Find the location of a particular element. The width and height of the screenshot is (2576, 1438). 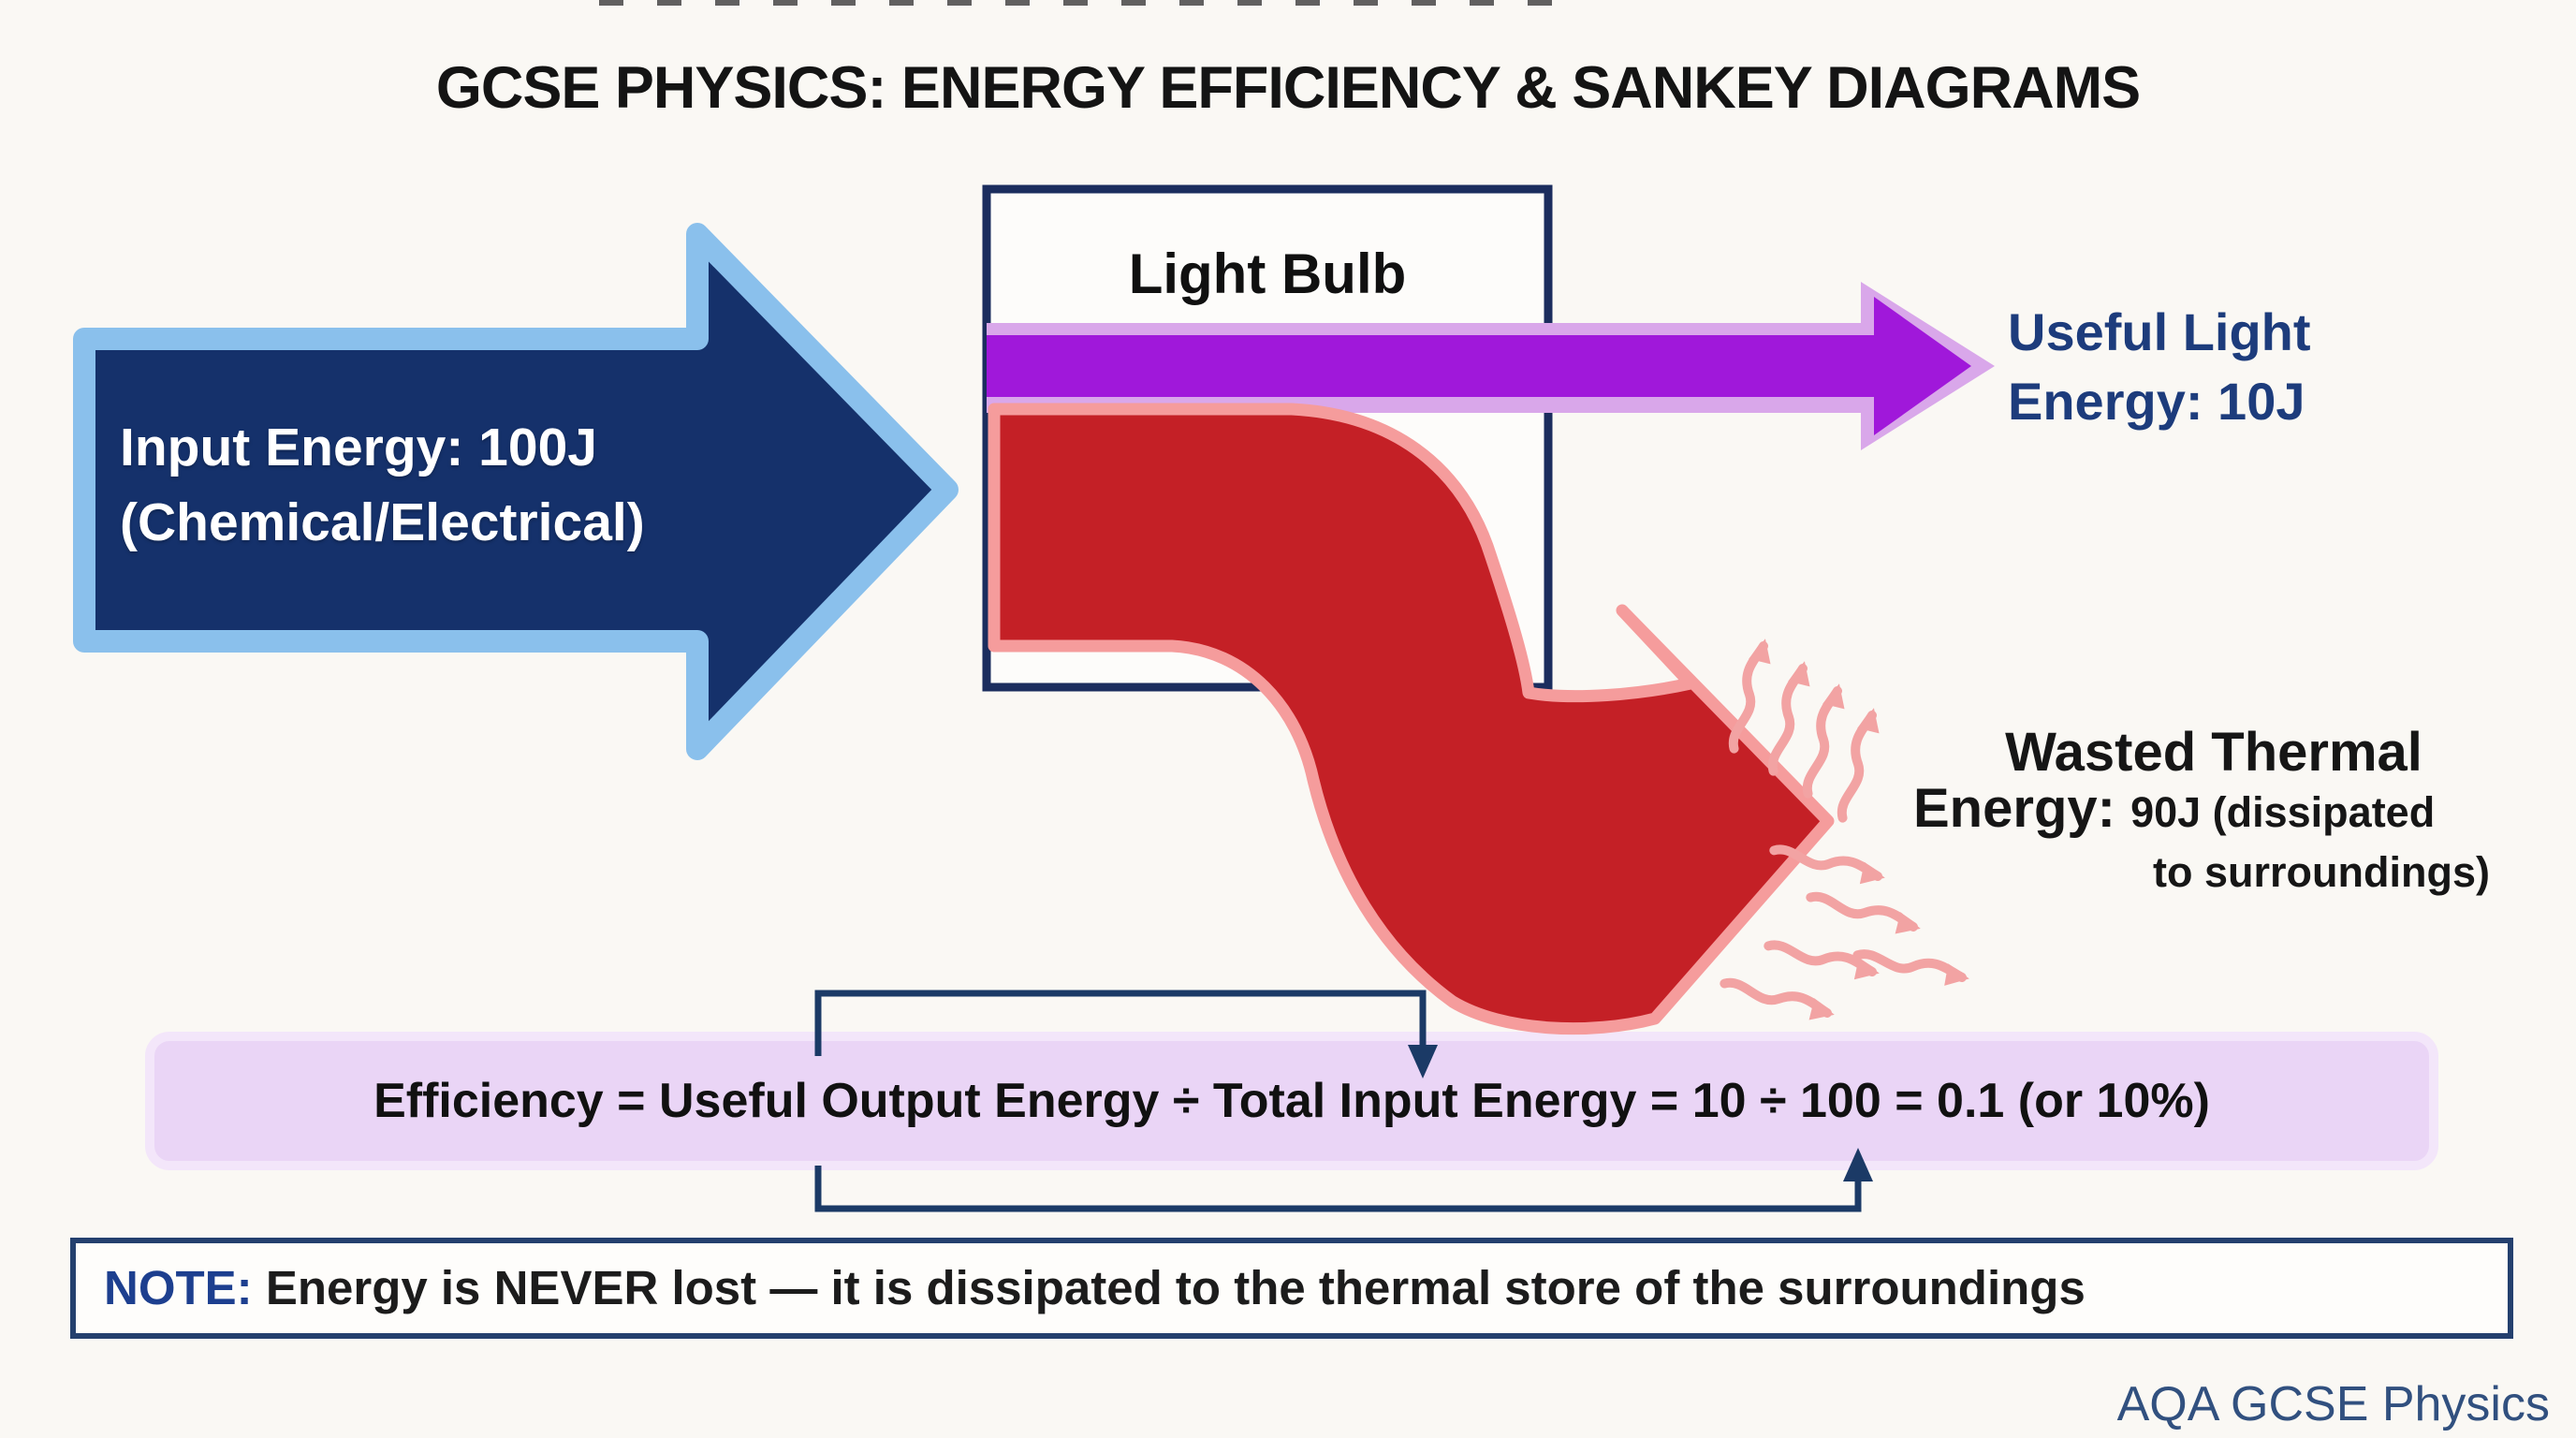

note-prefix: NOTE: is located at coordinates (179, 1287).